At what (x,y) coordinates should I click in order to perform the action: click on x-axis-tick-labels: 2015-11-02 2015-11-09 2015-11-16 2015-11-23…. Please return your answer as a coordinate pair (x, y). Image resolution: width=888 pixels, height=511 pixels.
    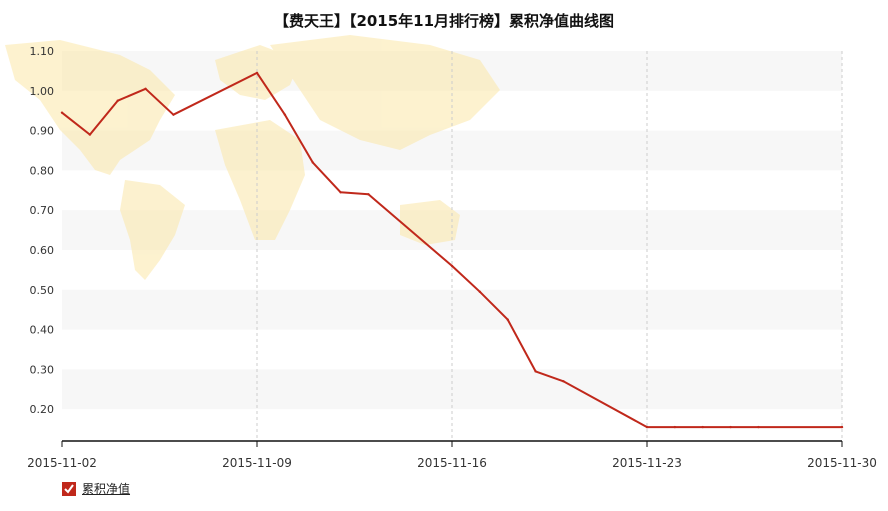
    Looking at the image, I should click on (452, 455).